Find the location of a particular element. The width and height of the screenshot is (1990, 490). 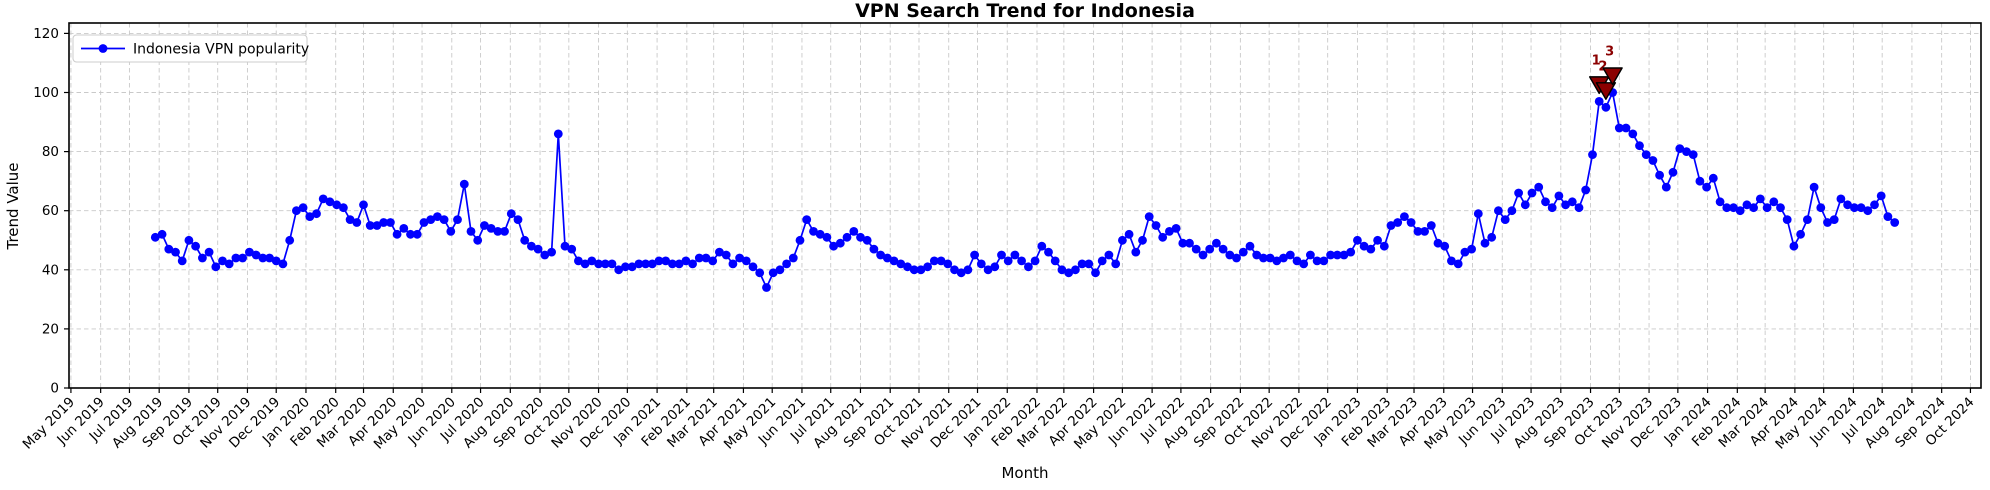

y-tick-label: 80 is located at coordinates (50, 152).